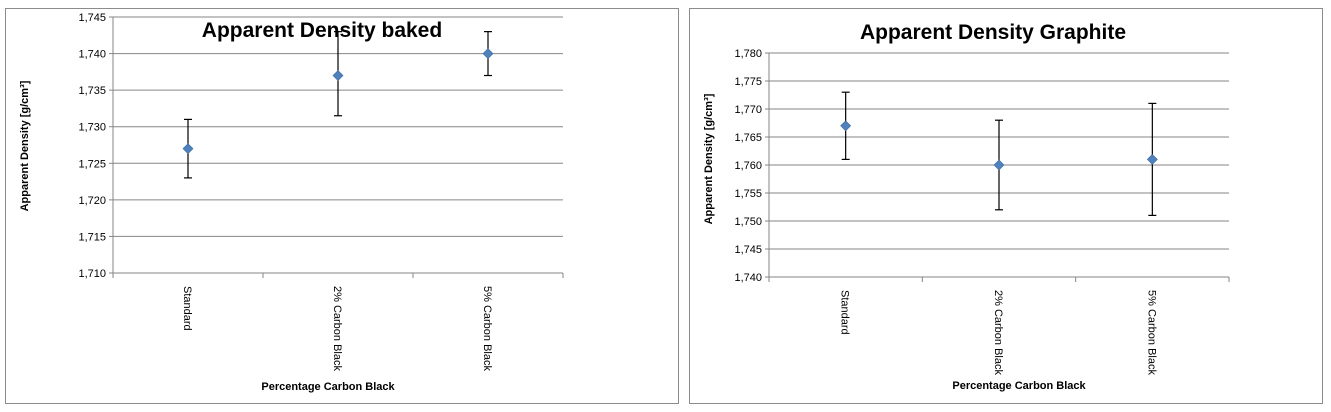  Describe the element at coordinates (92, 146) in the screenshot. I see `y-tick-labels: 1,710 1,715 1,720 1,725 1,730 1,735 1,740 1,745` at that location.